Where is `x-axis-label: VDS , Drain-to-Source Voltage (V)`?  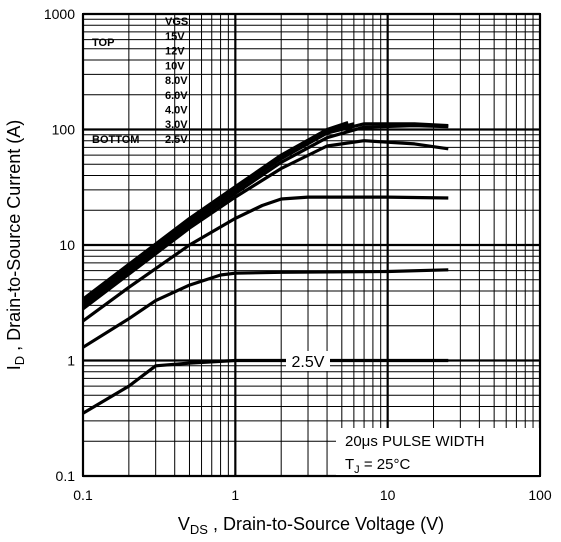
x-axis-label: VDS , Drain-to-Source Voltage (V) is located at coordinates (311, 525).